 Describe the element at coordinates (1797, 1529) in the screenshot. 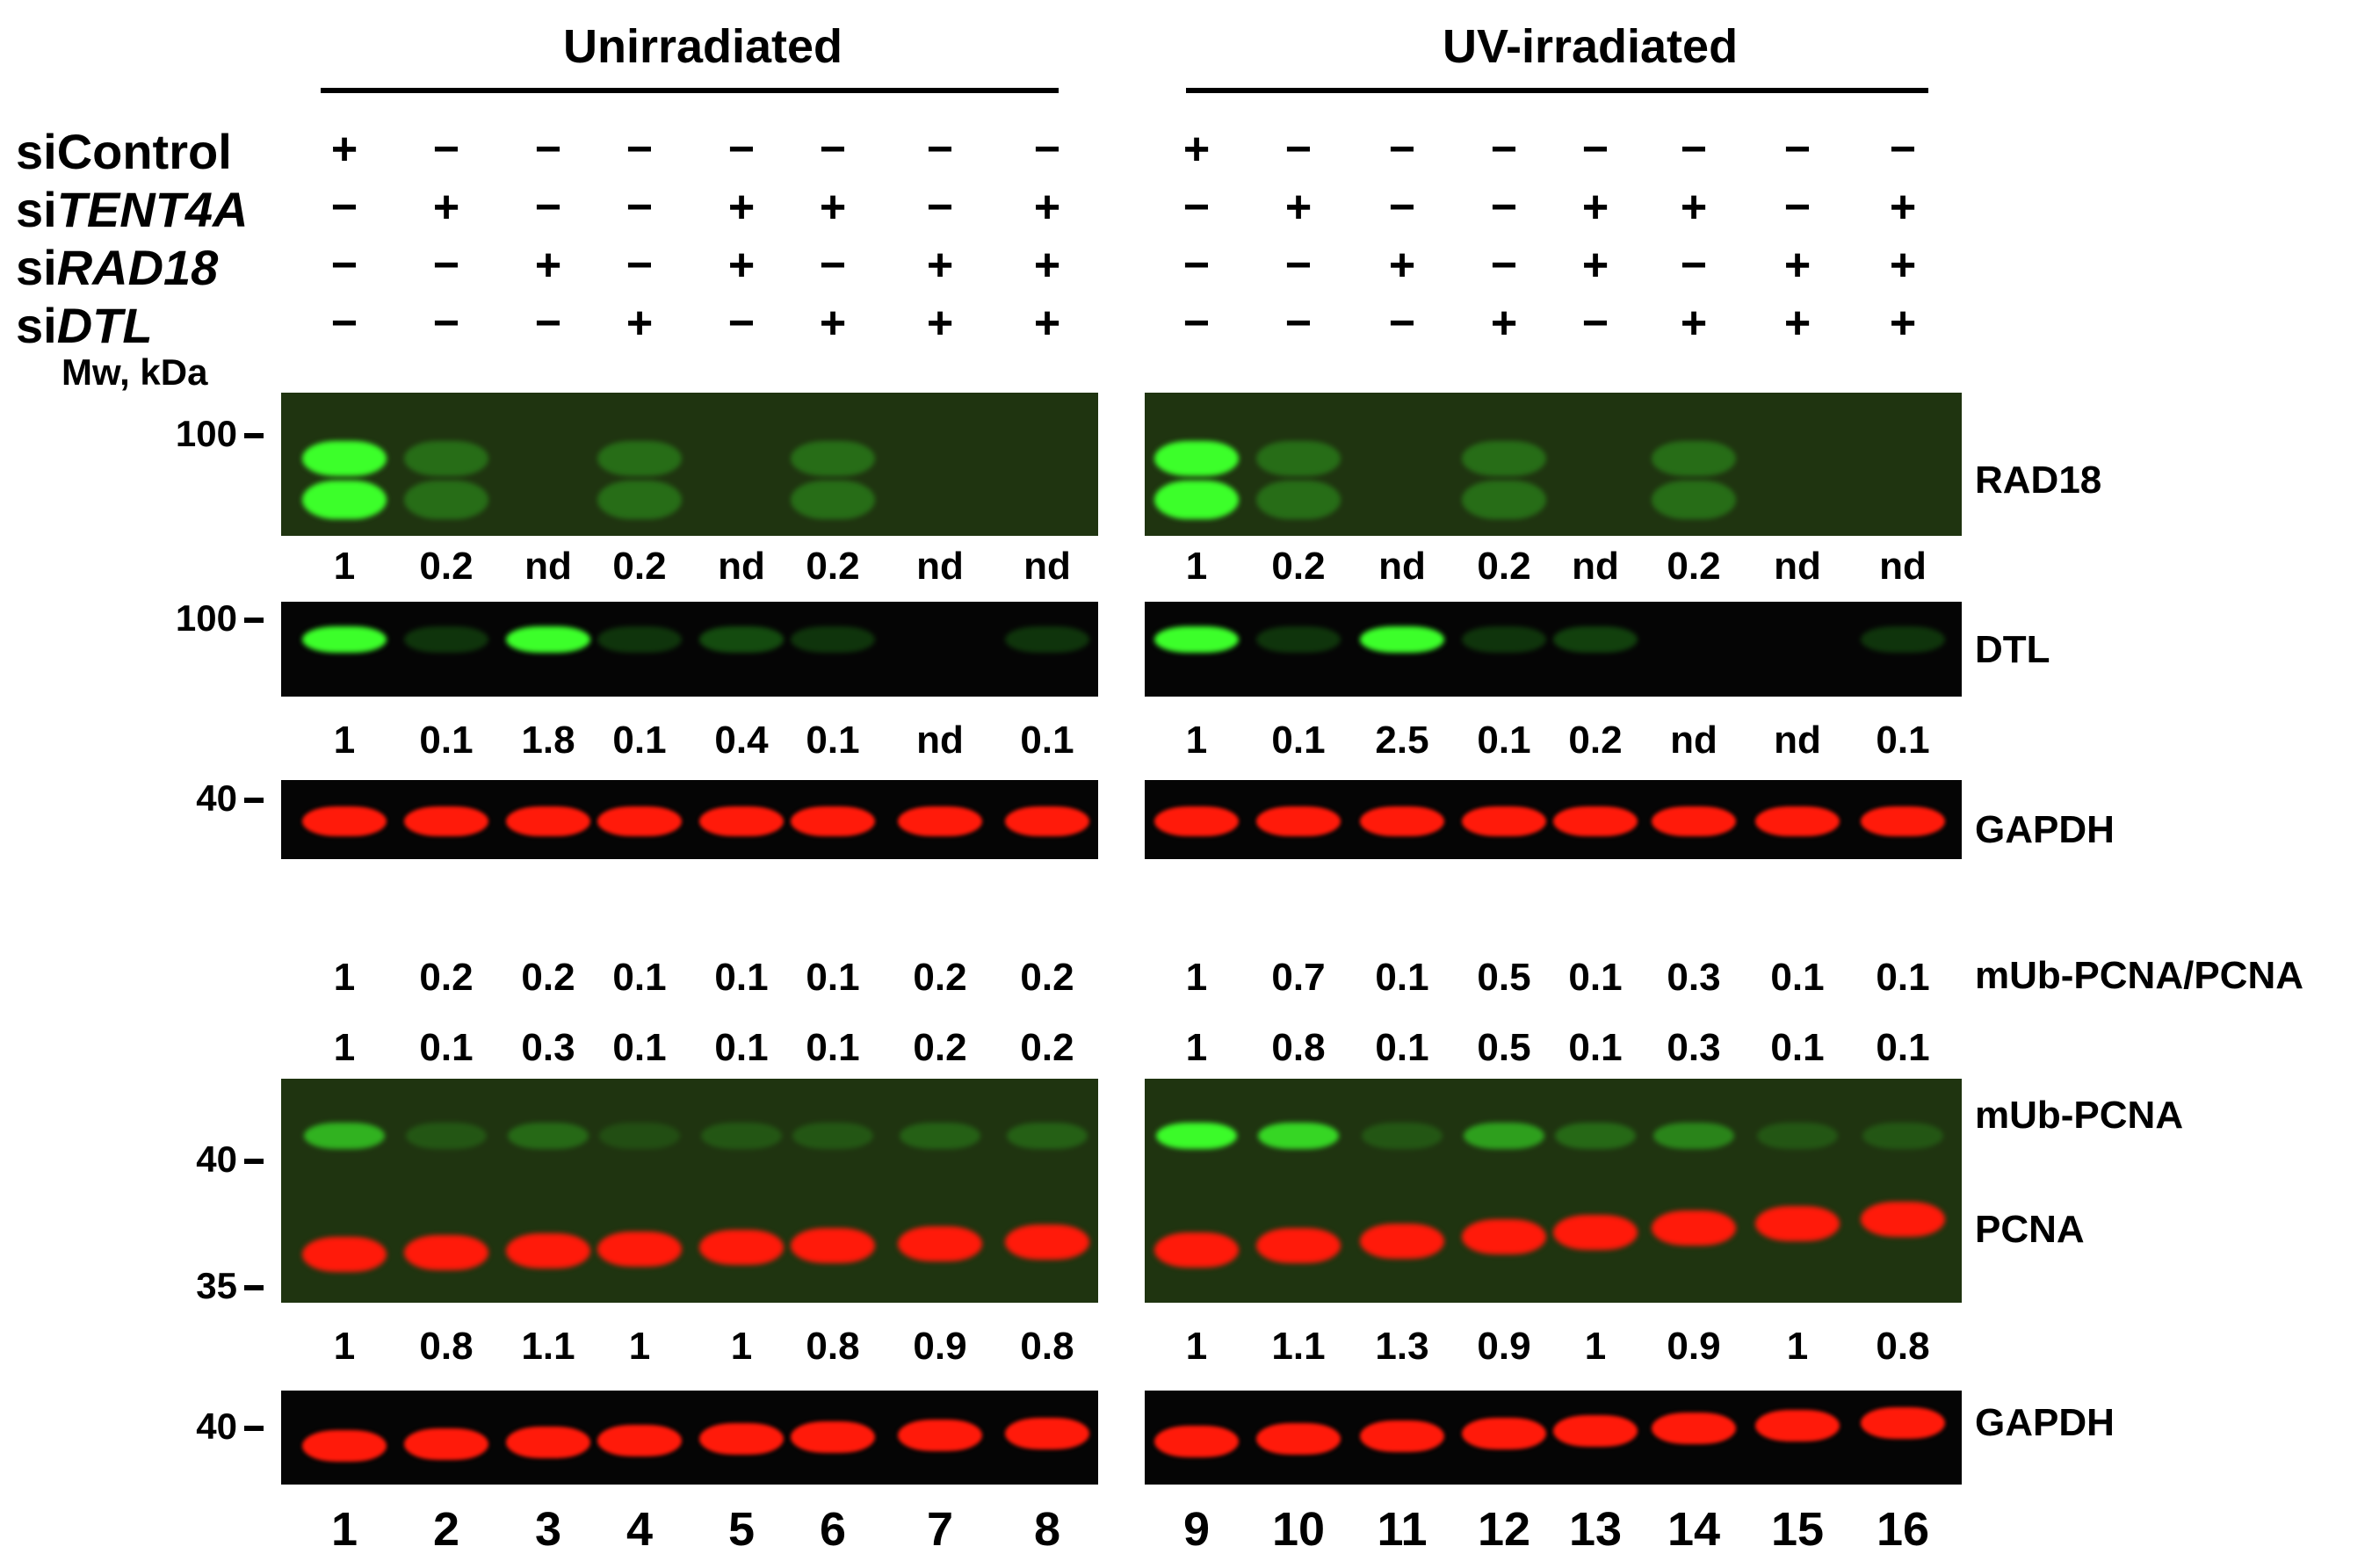

I see `lane-number: 15` at that location.